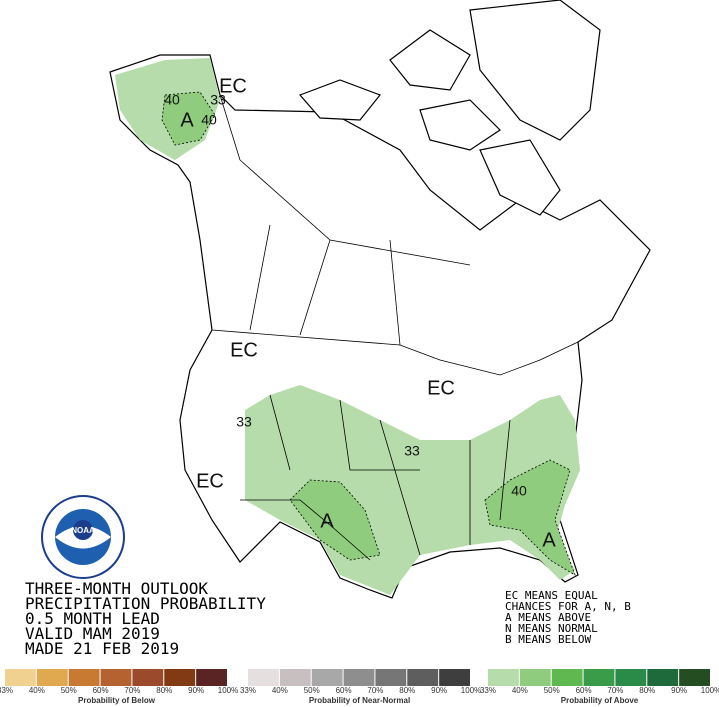  I want to click on note-line: N MEANS NORMAL, so click(551, 628).